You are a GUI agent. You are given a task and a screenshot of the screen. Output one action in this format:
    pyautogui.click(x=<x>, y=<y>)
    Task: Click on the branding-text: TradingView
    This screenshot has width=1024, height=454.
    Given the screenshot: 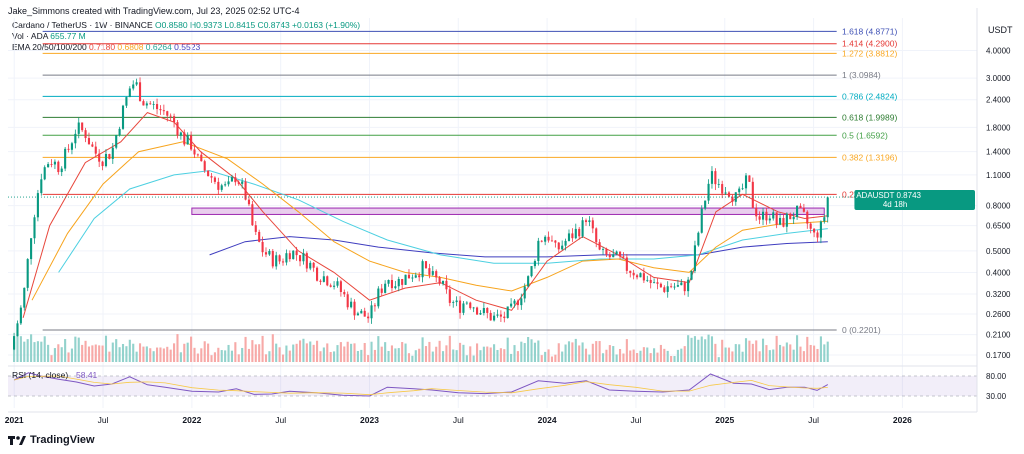 What is the action you would take?
    pyautogui.click(x=62, y=440)
    